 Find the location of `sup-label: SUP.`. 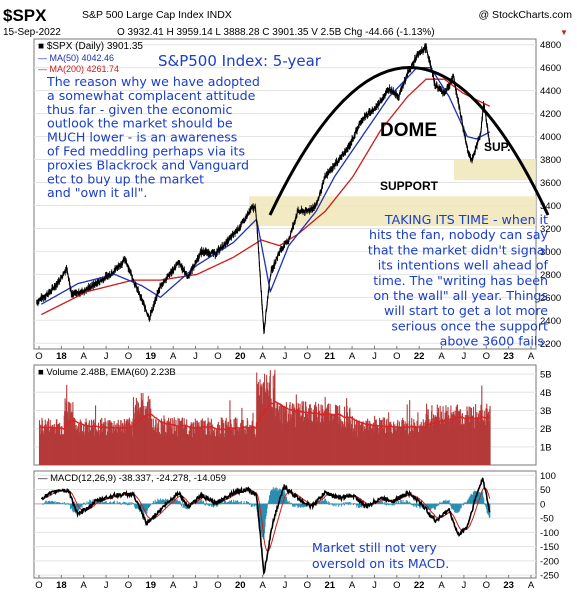

sup-label: SUP. is located at coordinates (497, 147).